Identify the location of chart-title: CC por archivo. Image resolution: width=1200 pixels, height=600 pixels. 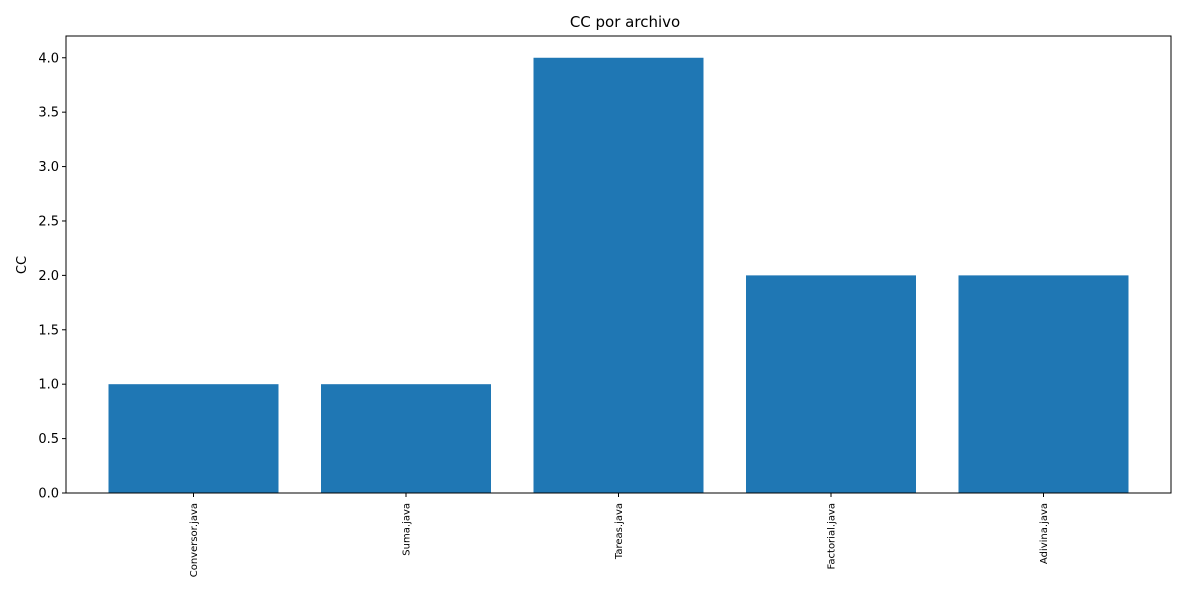
(625, 22).